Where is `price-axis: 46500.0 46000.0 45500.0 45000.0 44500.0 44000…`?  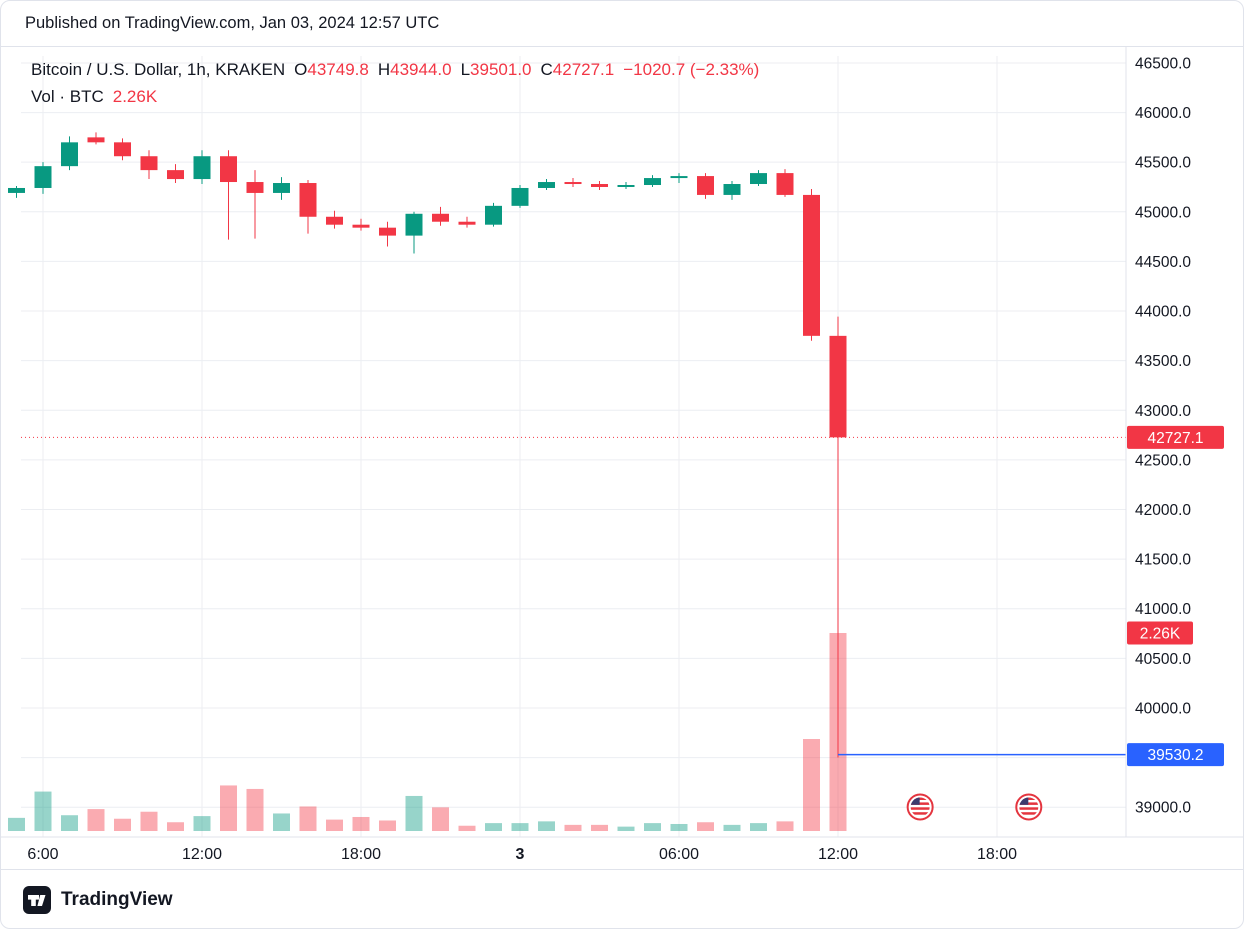
price-axis: 46500.0 46000.0 45500.0 45000.0 44500.0 44000… is located at coordinates (1163, 435).